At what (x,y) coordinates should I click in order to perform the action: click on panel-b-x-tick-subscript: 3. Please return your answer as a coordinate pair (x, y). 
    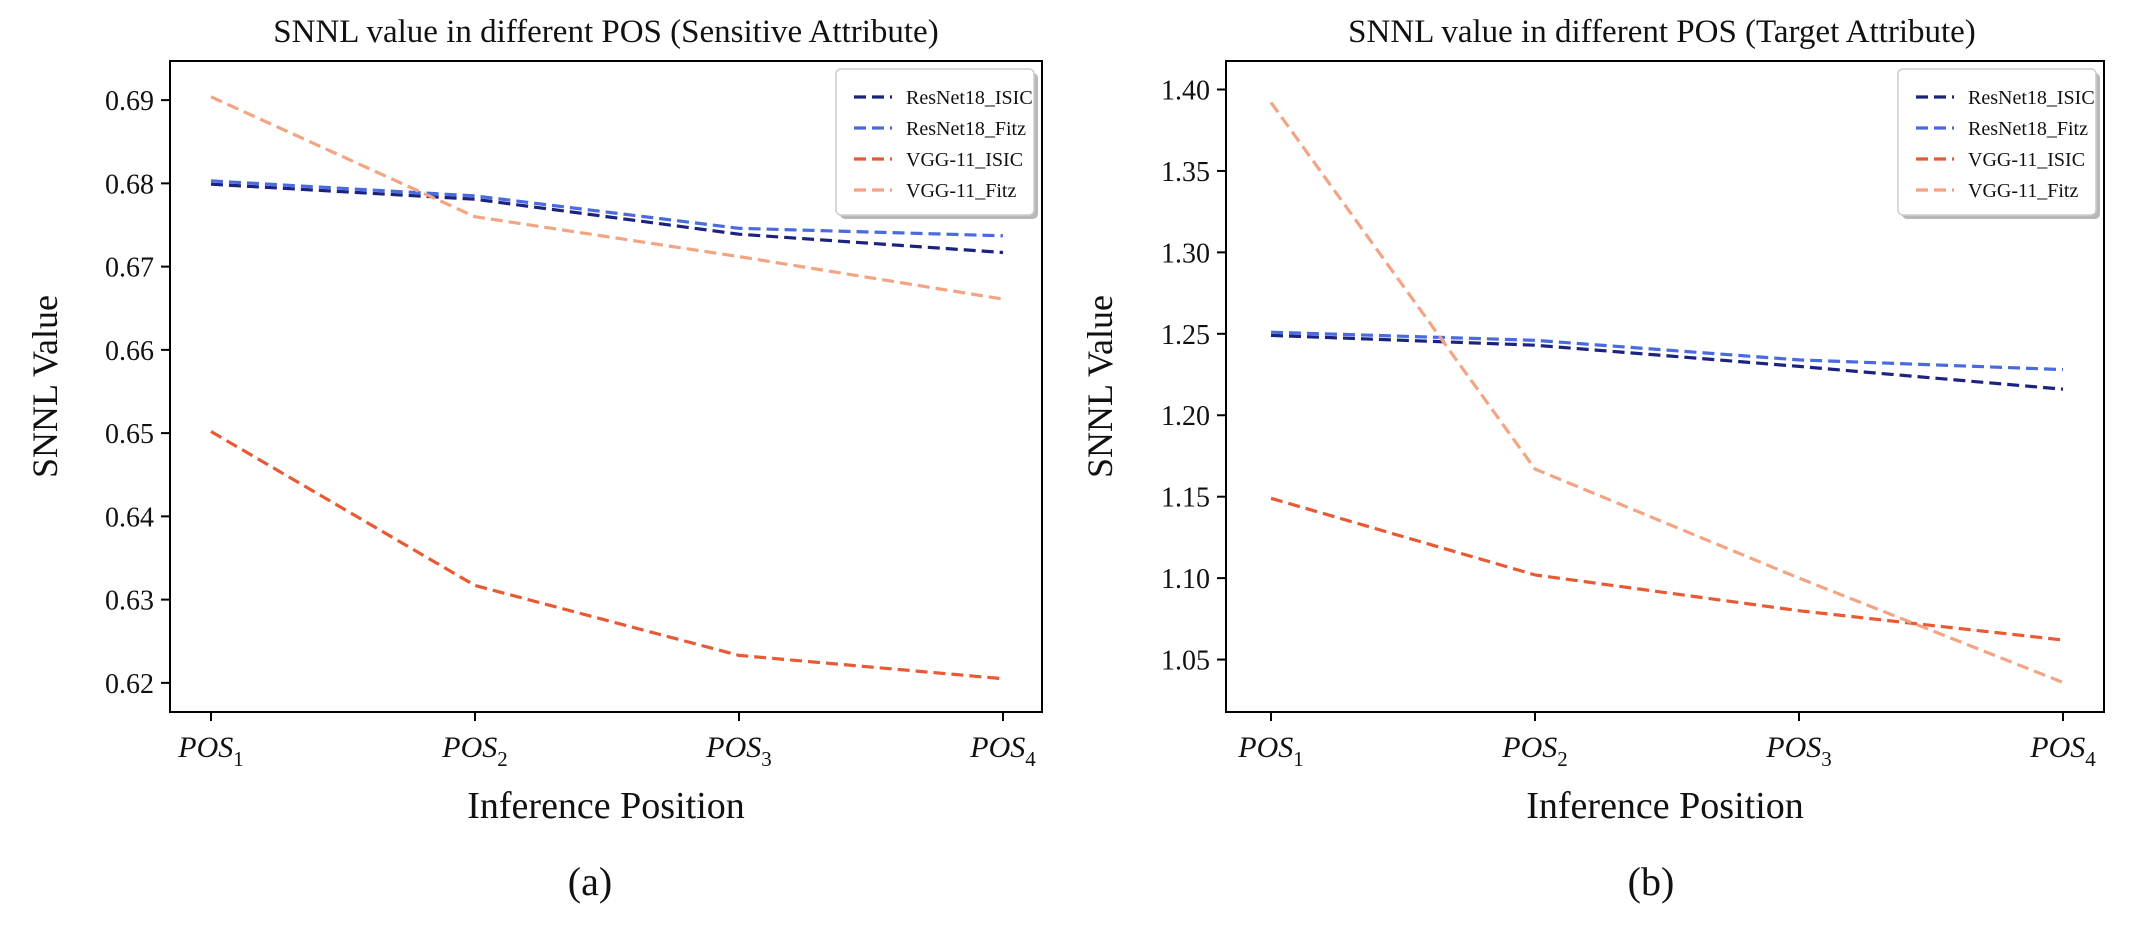
    Looking at the image, I should click on (1826, 759).